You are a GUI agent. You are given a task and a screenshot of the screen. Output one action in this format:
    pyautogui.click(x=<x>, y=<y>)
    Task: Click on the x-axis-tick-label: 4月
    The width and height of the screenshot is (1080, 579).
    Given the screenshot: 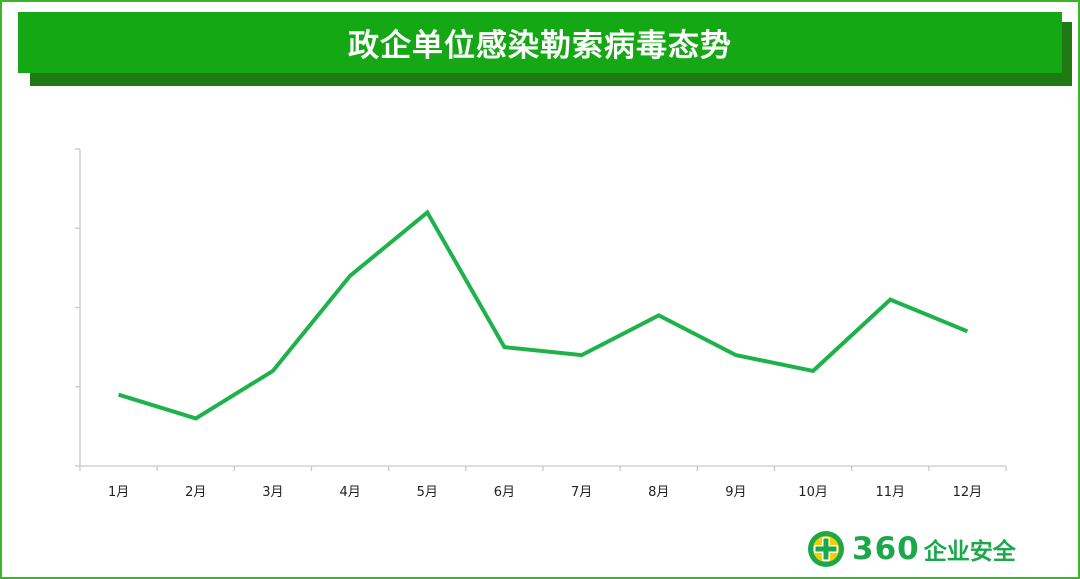 What is the action you would take?
    pyautogui.click(x=349, y=492)
    